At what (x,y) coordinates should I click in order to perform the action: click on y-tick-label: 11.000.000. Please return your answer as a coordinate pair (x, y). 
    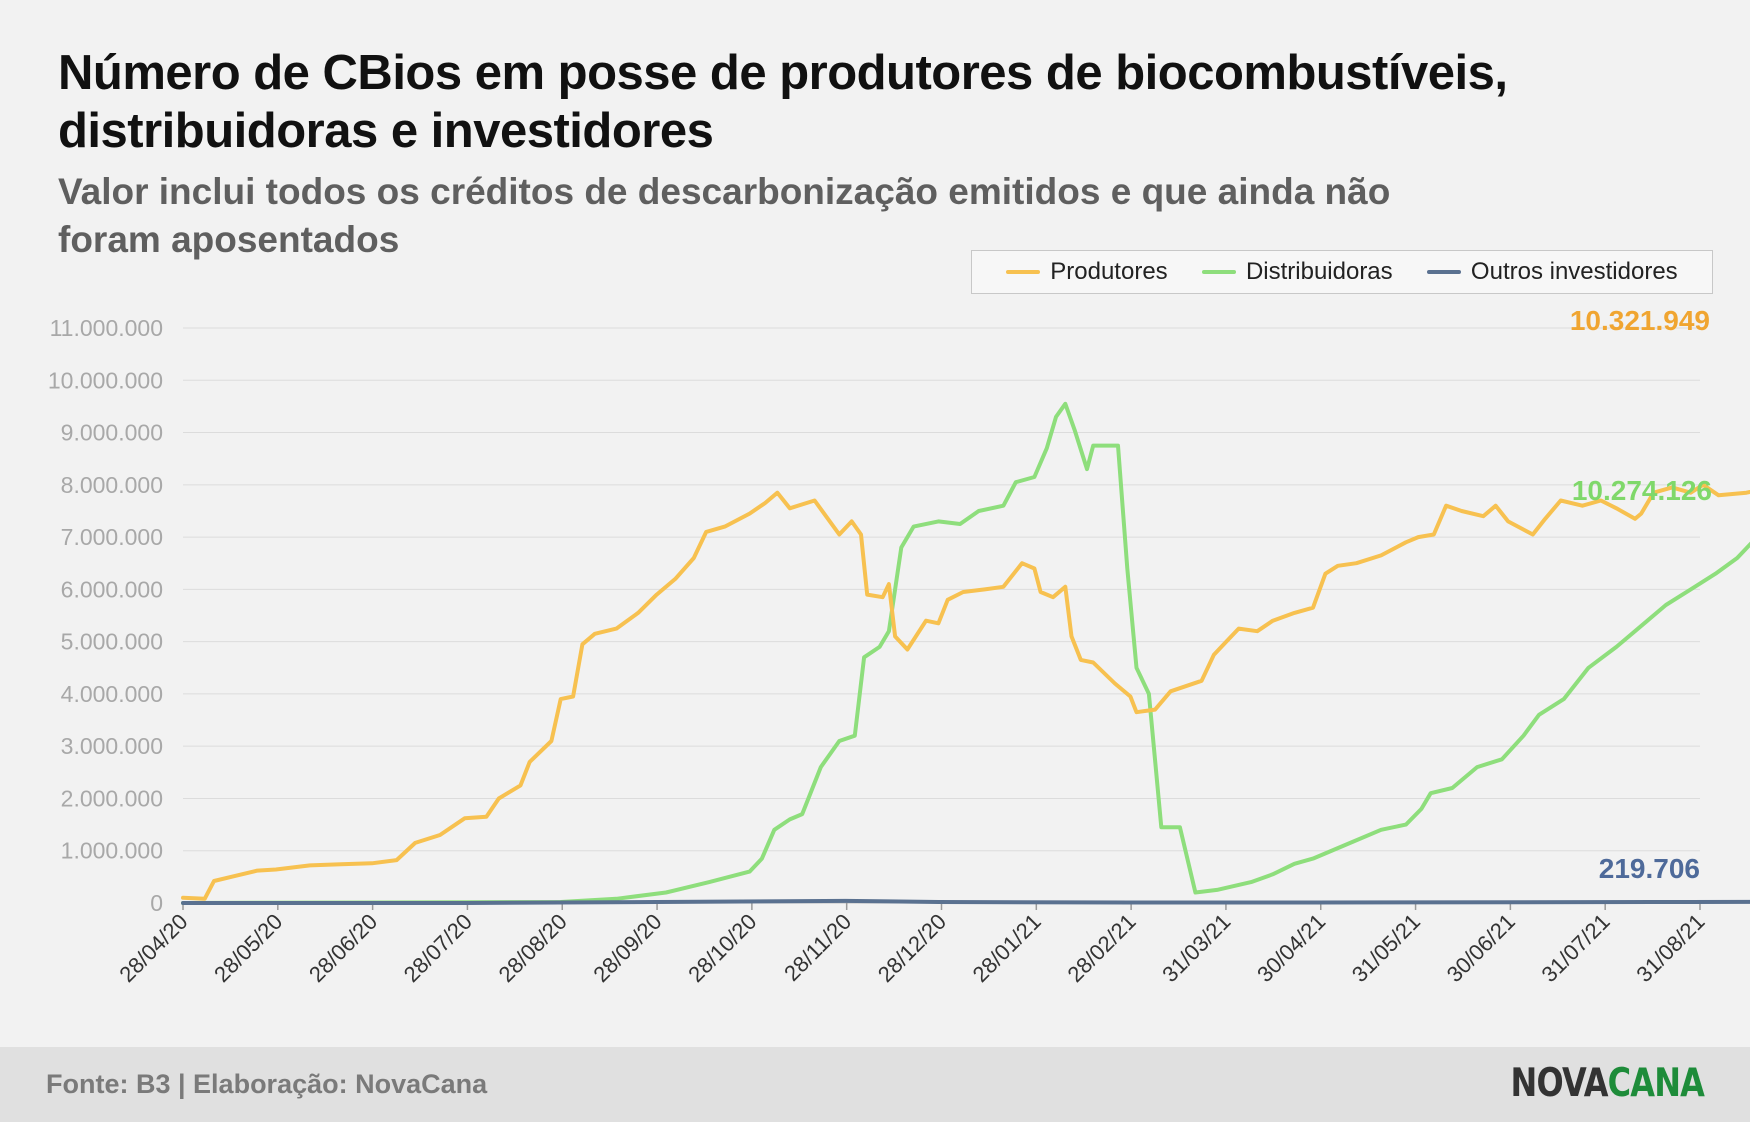
    Looking at the image, I should click on (106, 328).